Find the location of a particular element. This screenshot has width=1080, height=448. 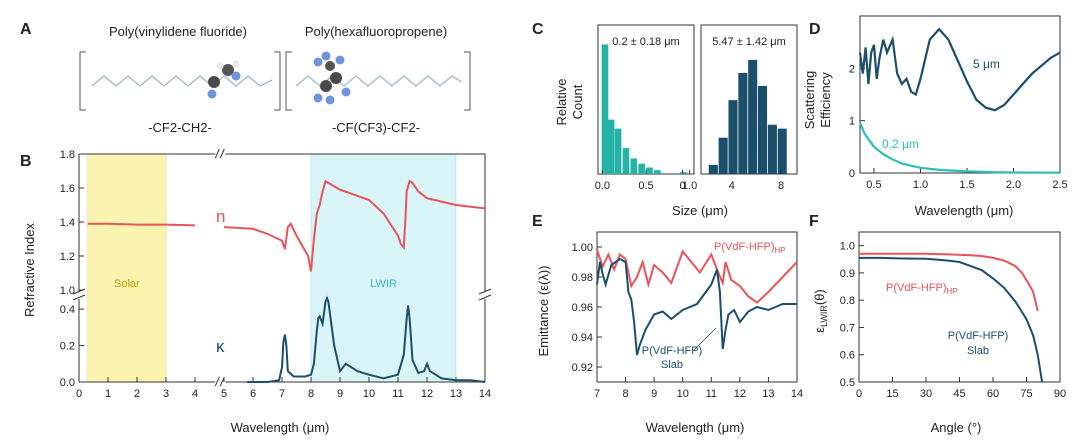

b-break-left-mask is located at coordinates (79, 295).